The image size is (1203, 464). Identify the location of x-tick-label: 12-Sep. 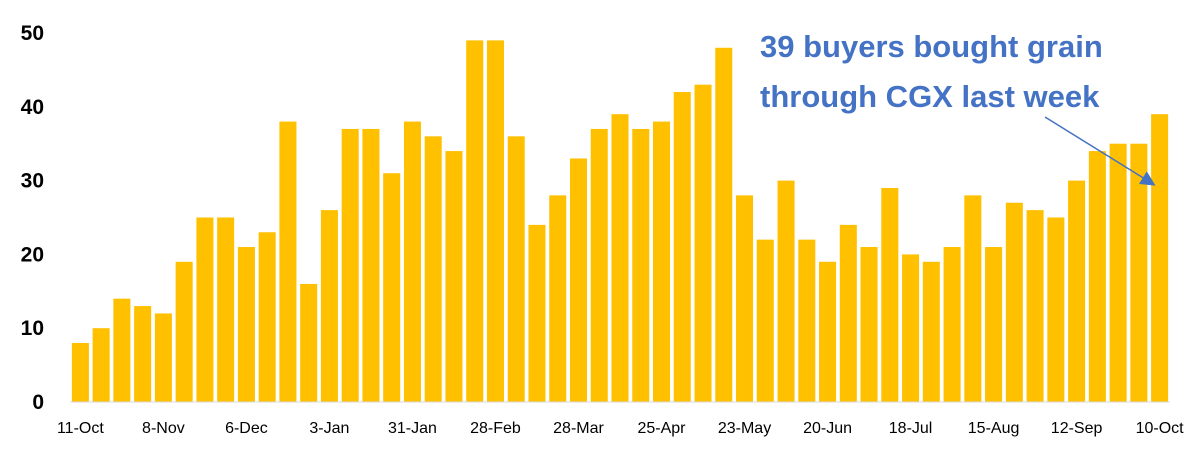
(1077, 428).